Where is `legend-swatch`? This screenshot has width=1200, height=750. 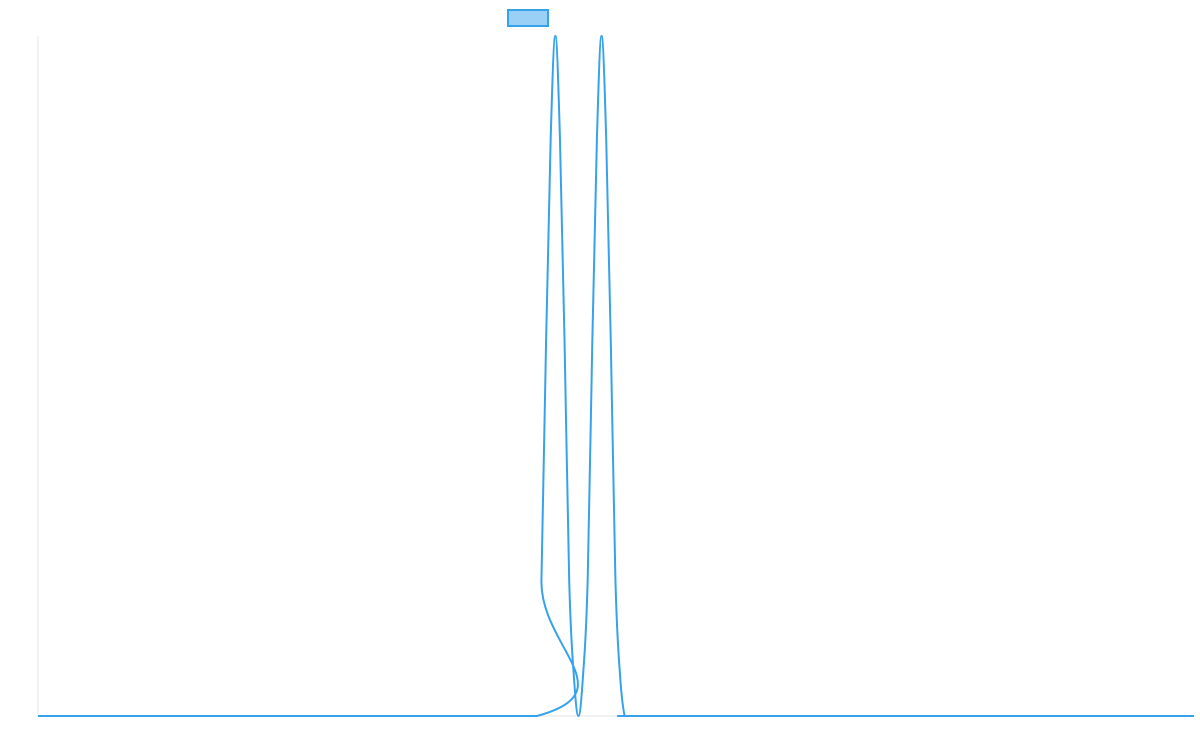
legend-swatch is located at coordinates (528, 18).